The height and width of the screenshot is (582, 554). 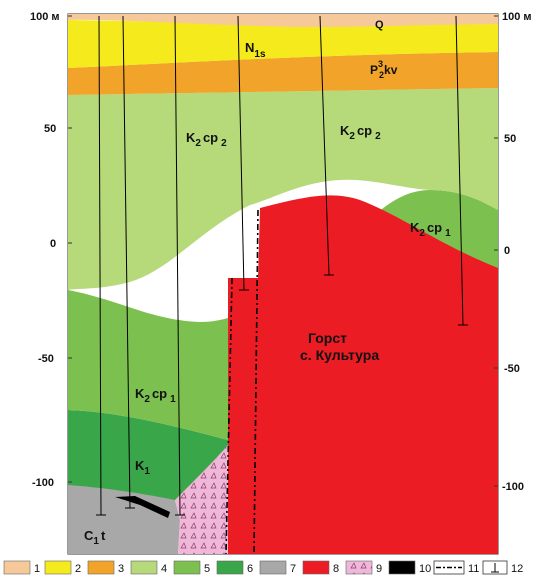 What do you see at coordinates (255, 50) in the screenshot?
I see `label-n1s: N1s` at bounding box center [255, 50].